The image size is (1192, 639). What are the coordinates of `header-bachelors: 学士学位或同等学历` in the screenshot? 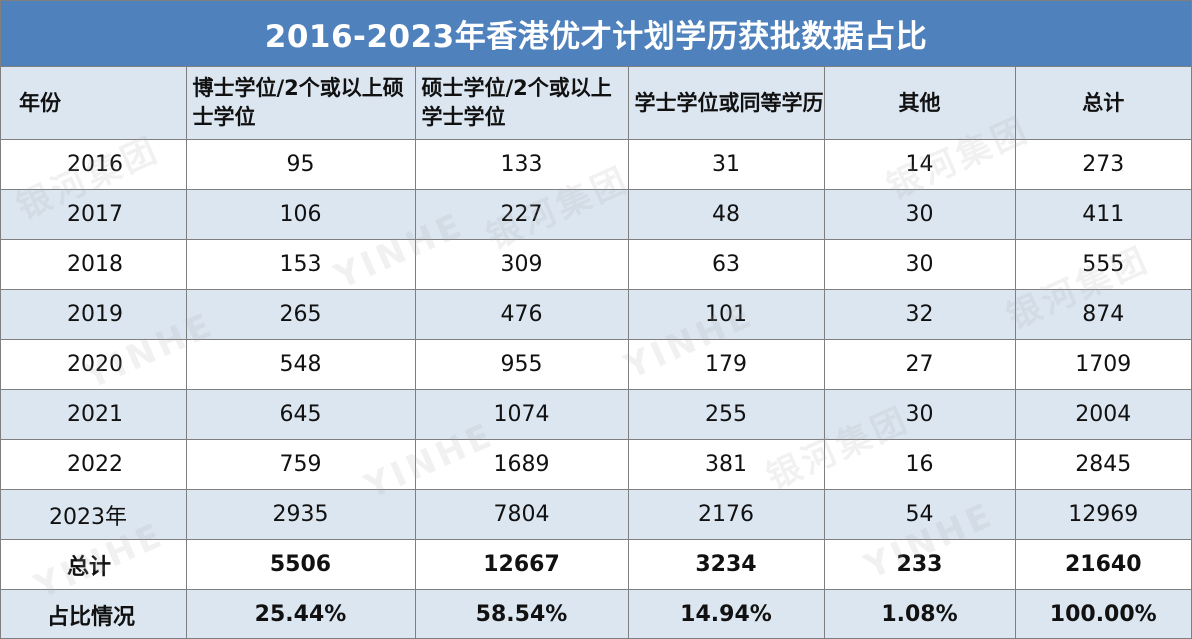 It's located at (726, 103).